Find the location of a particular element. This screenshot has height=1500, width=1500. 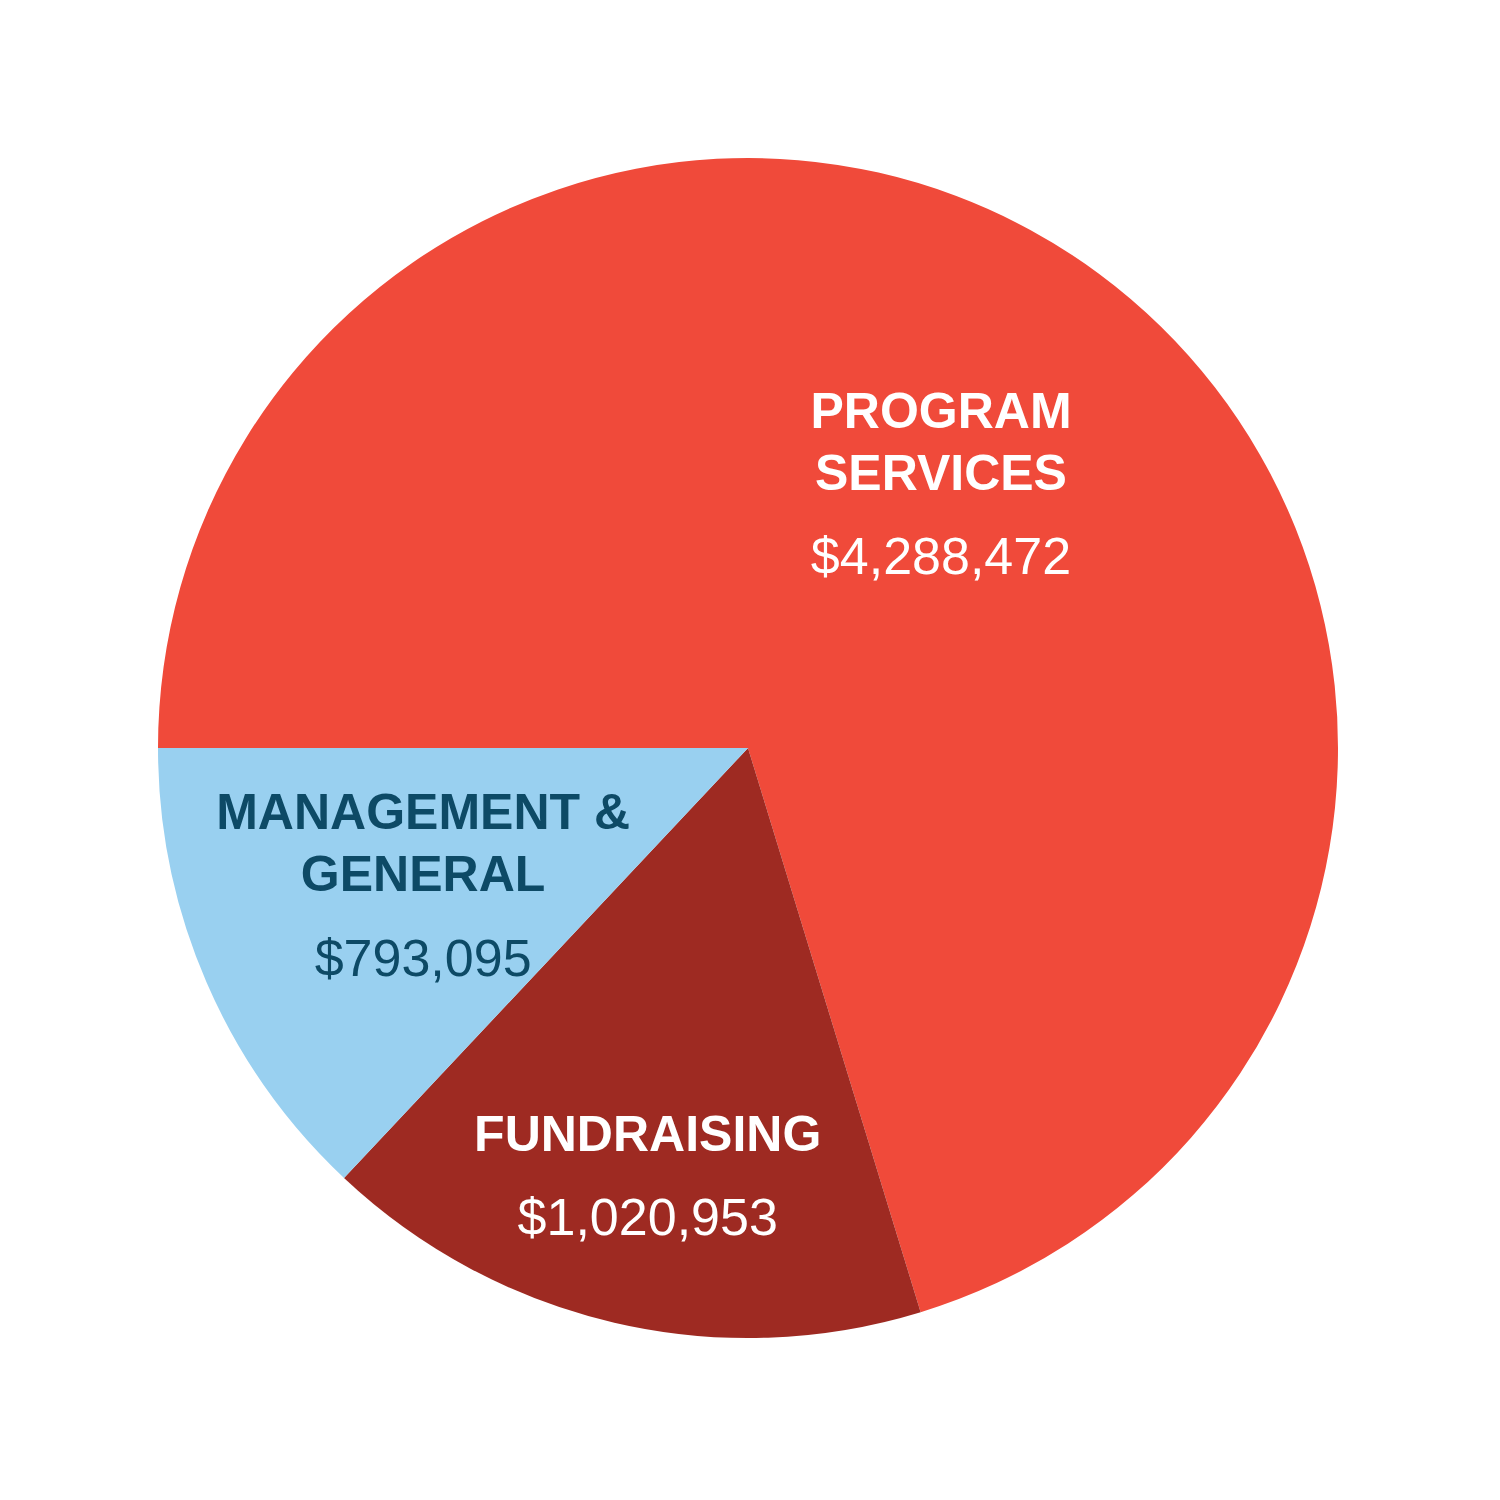

data-label: $1,020,953 is located at coordinates (647, 1217).